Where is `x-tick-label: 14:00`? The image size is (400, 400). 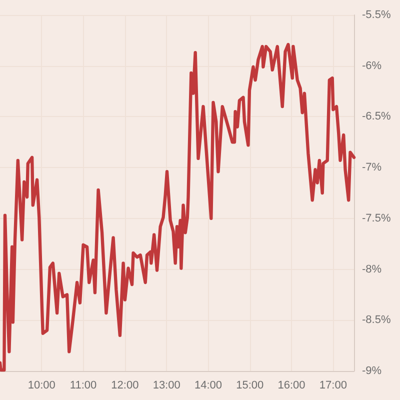 x-tick-label: 14:00 is located at coordinates (208, 386).